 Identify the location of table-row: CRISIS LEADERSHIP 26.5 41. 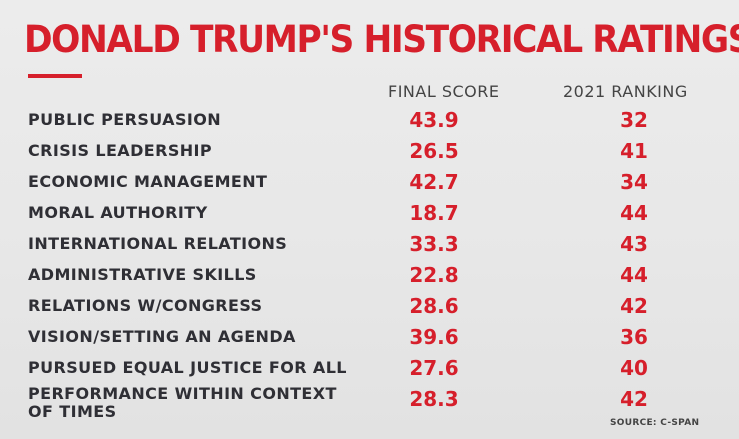
(369, 152).